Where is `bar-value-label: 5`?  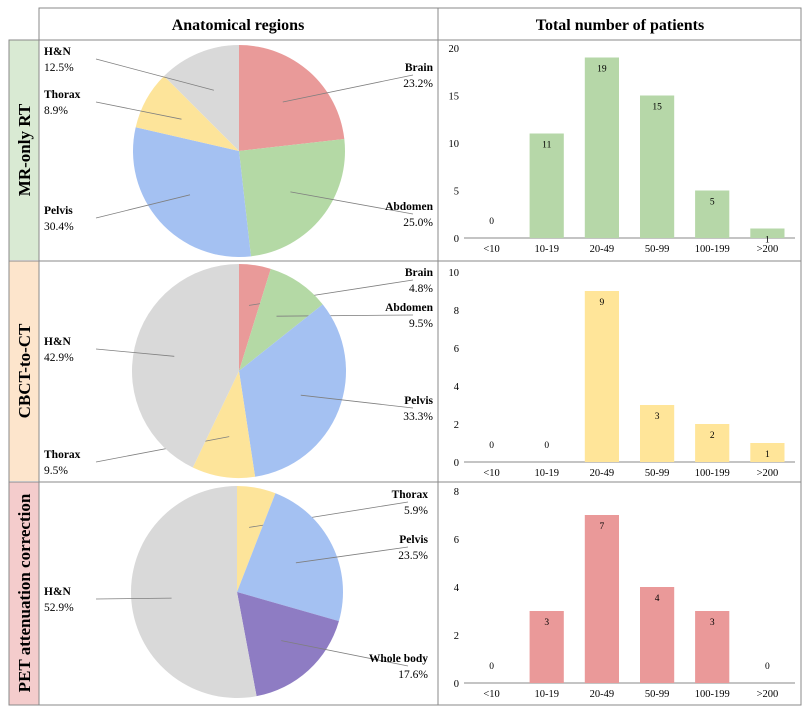
bar-value-label: 5 is located at coordinates (712, 203).